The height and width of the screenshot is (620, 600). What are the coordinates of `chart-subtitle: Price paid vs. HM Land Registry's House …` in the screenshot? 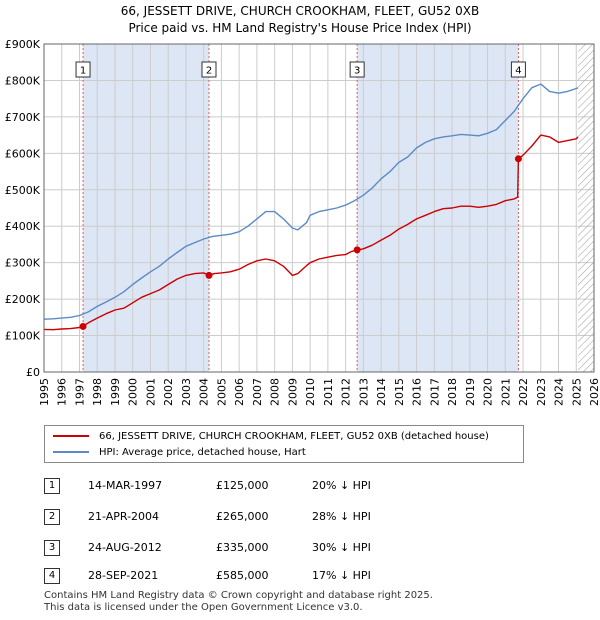 It's located at (300, 28).